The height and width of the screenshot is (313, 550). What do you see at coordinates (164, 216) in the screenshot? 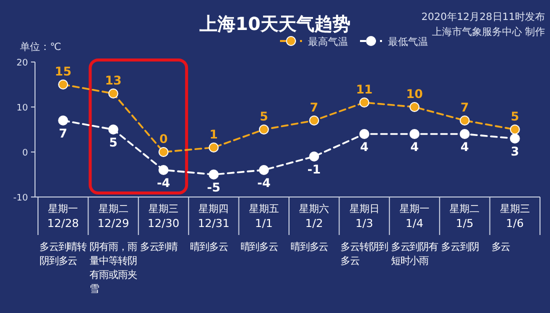
I see `x-tick-label: 星期三 12/30` at bounding box center [164, 216].